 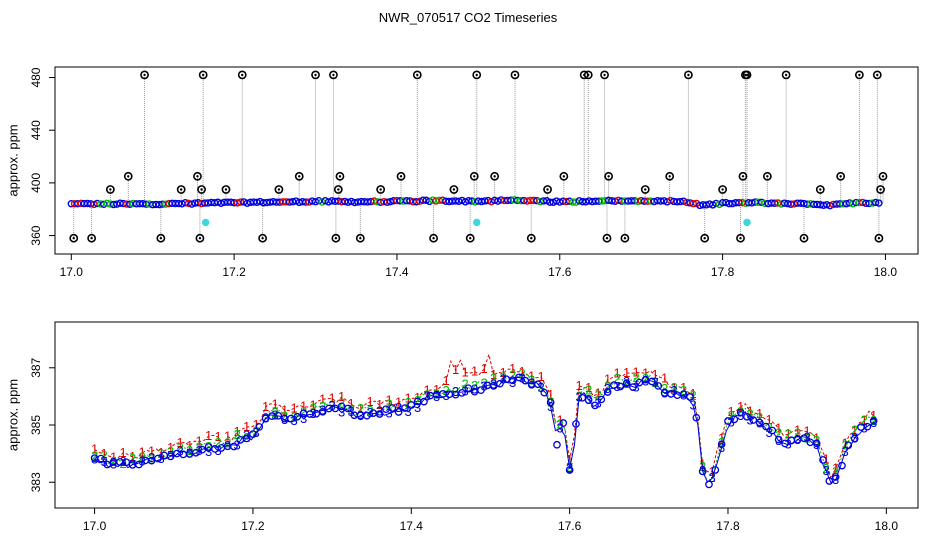 What do you see at coordinates (886, 272) in the screenshot?
I see `x-tick-label: 18.0` at bounding box center [886, 272].